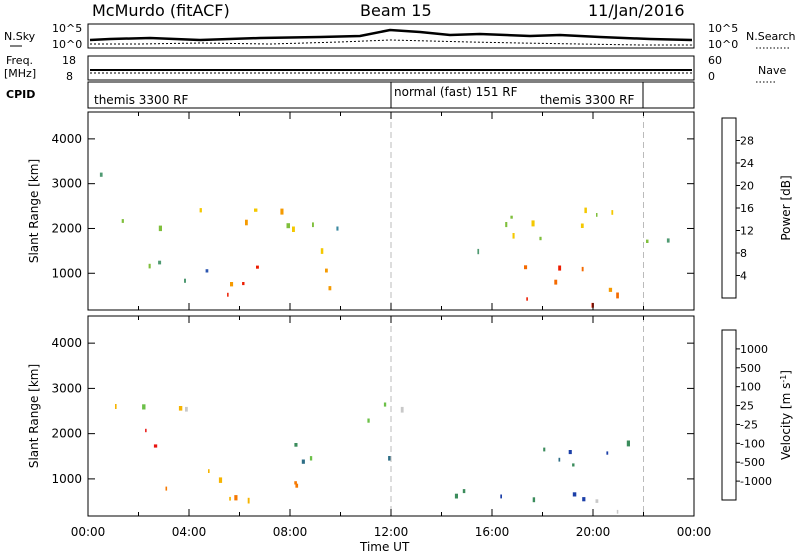  Describe the element at coordinates (66, 184) in the screenshot. I see `y-tick-label: 3000` at that location.